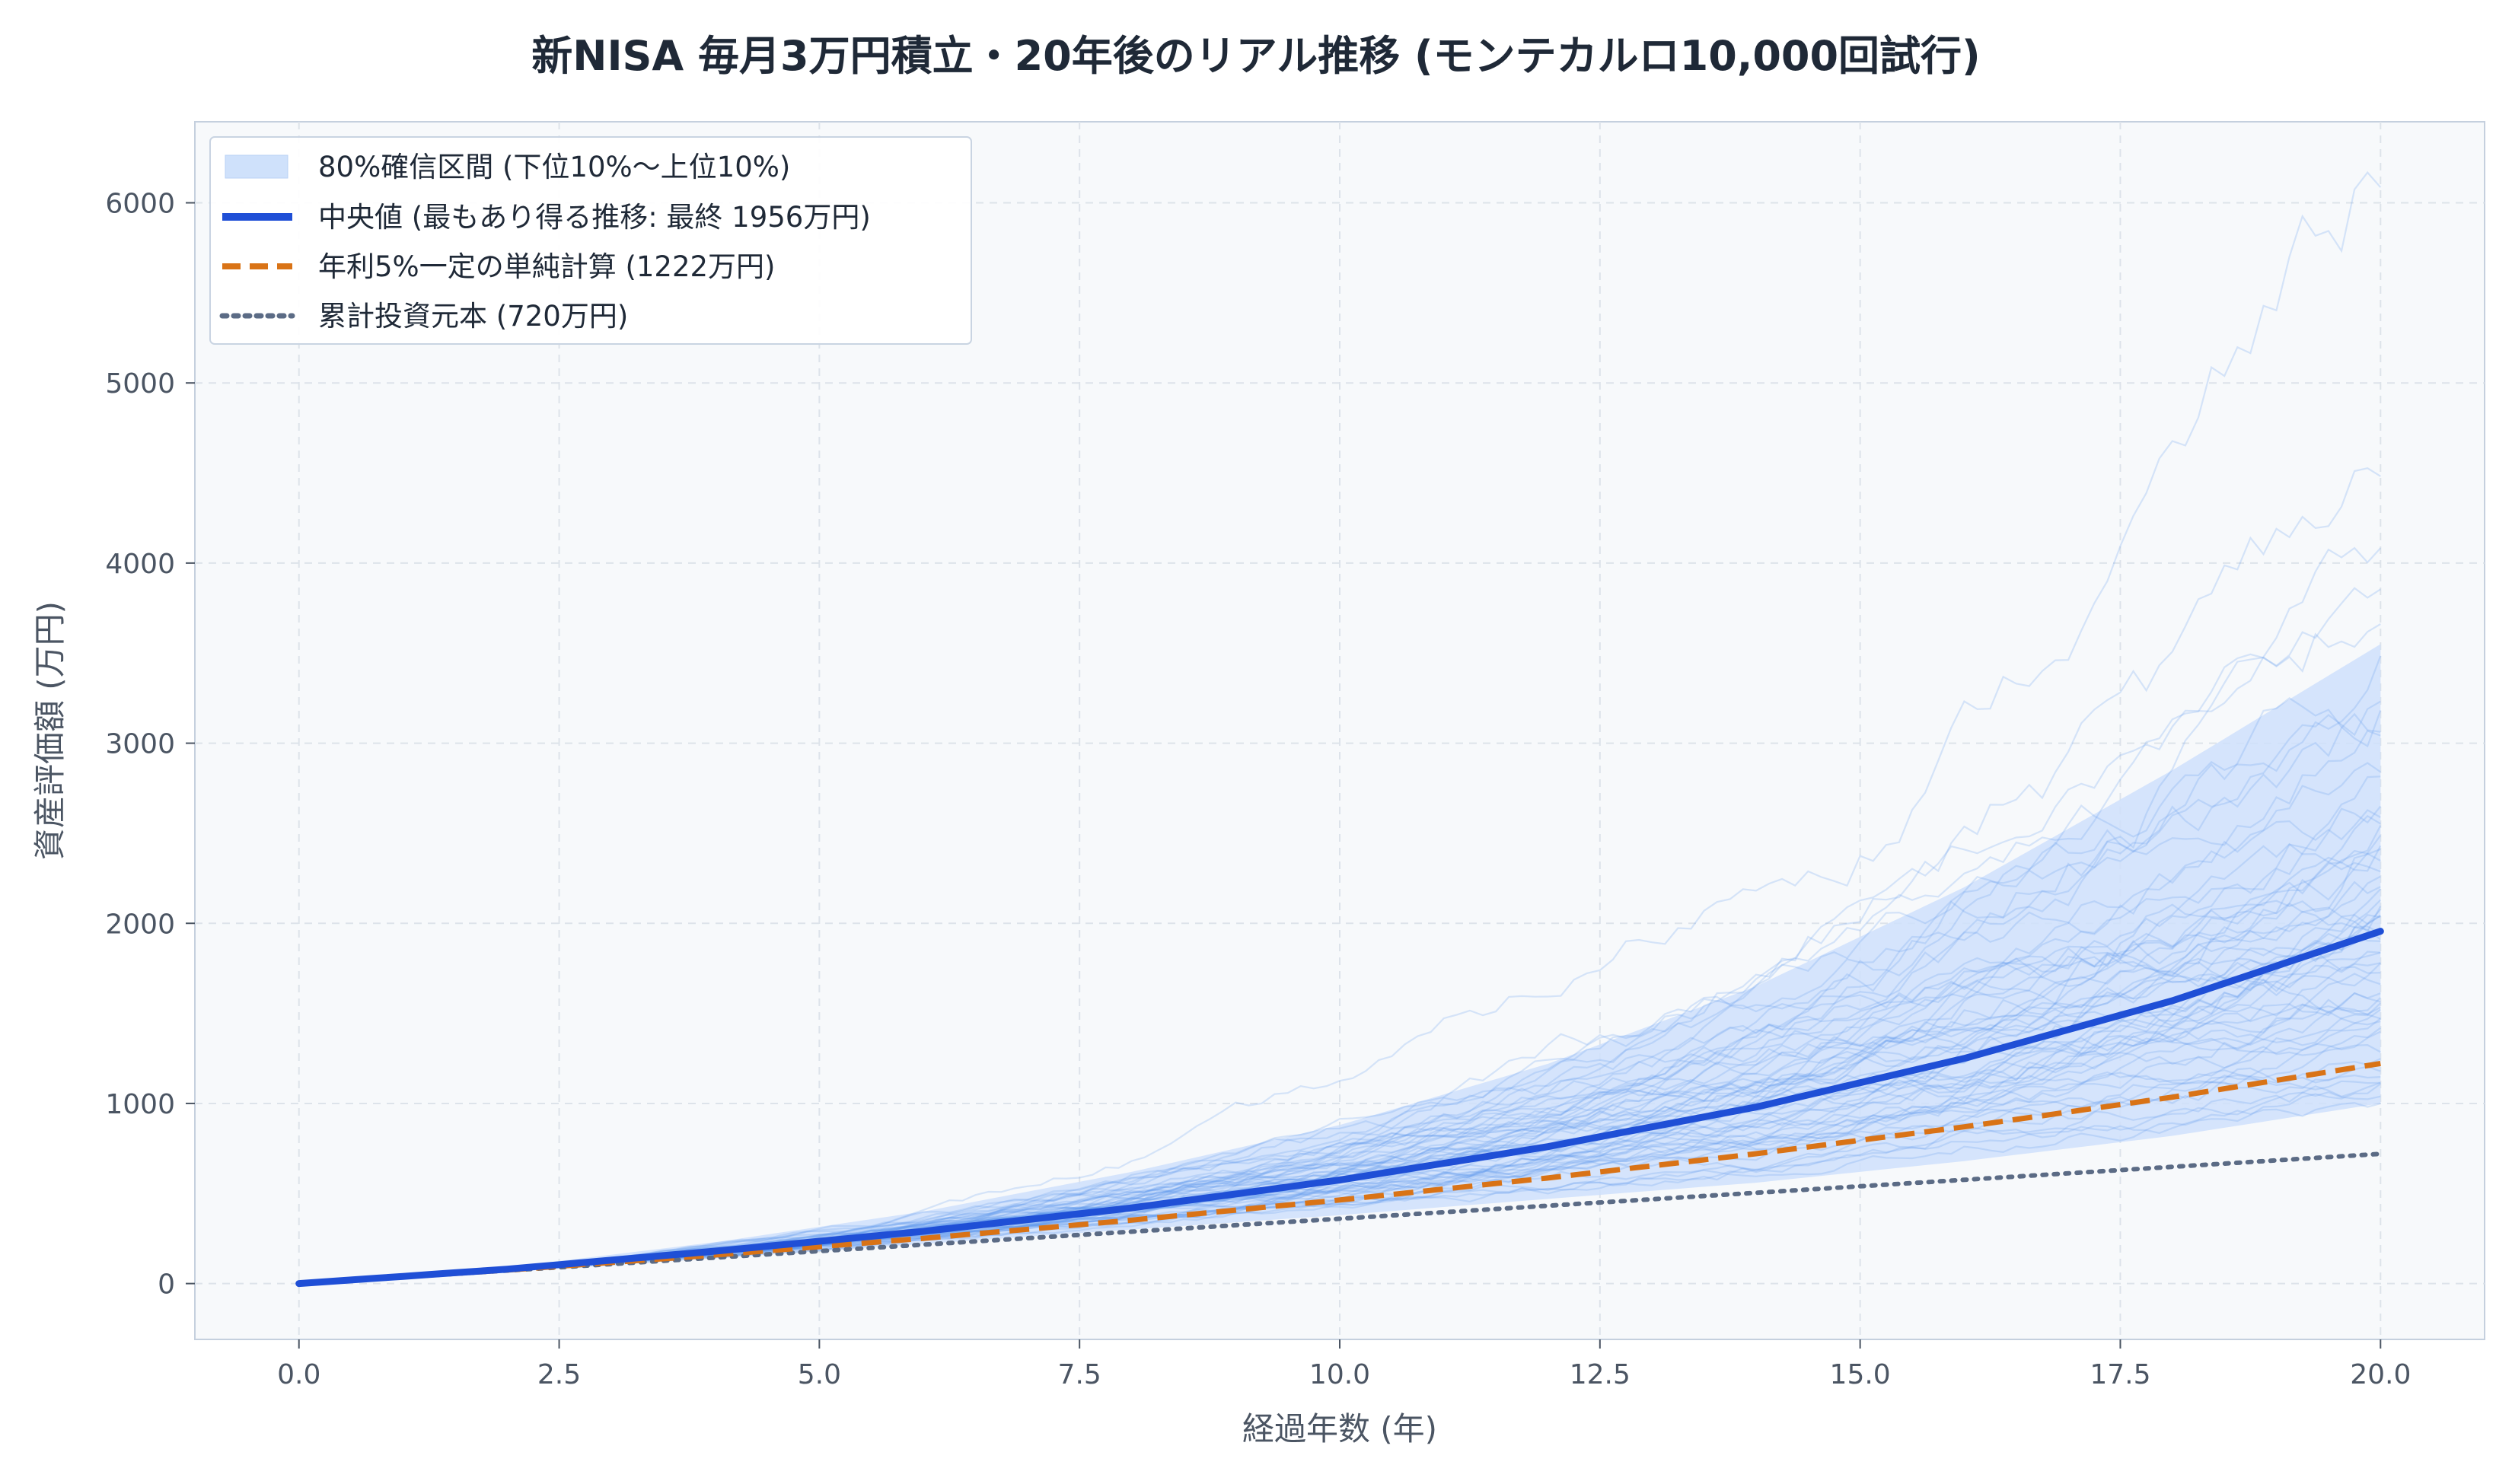 The image size is (2512, 1484). I want to click on x-tick-label: 5.0, so click(820, 1374).